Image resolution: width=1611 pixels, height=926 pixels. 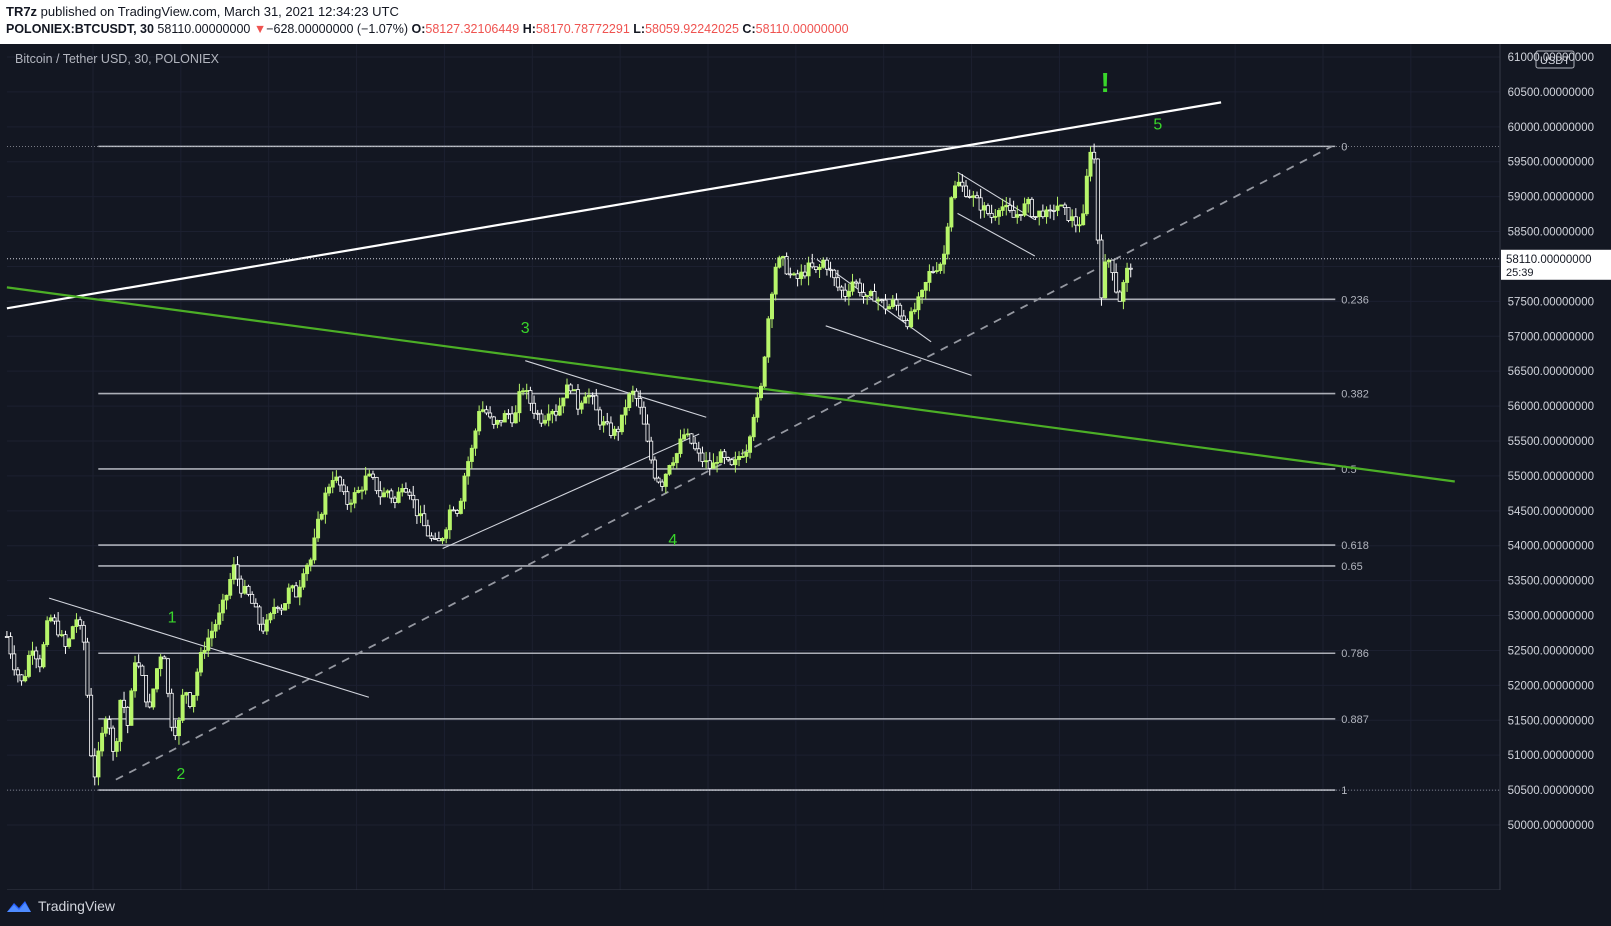 I want to click on author-name: TR7z, so click(x=22, y=11).